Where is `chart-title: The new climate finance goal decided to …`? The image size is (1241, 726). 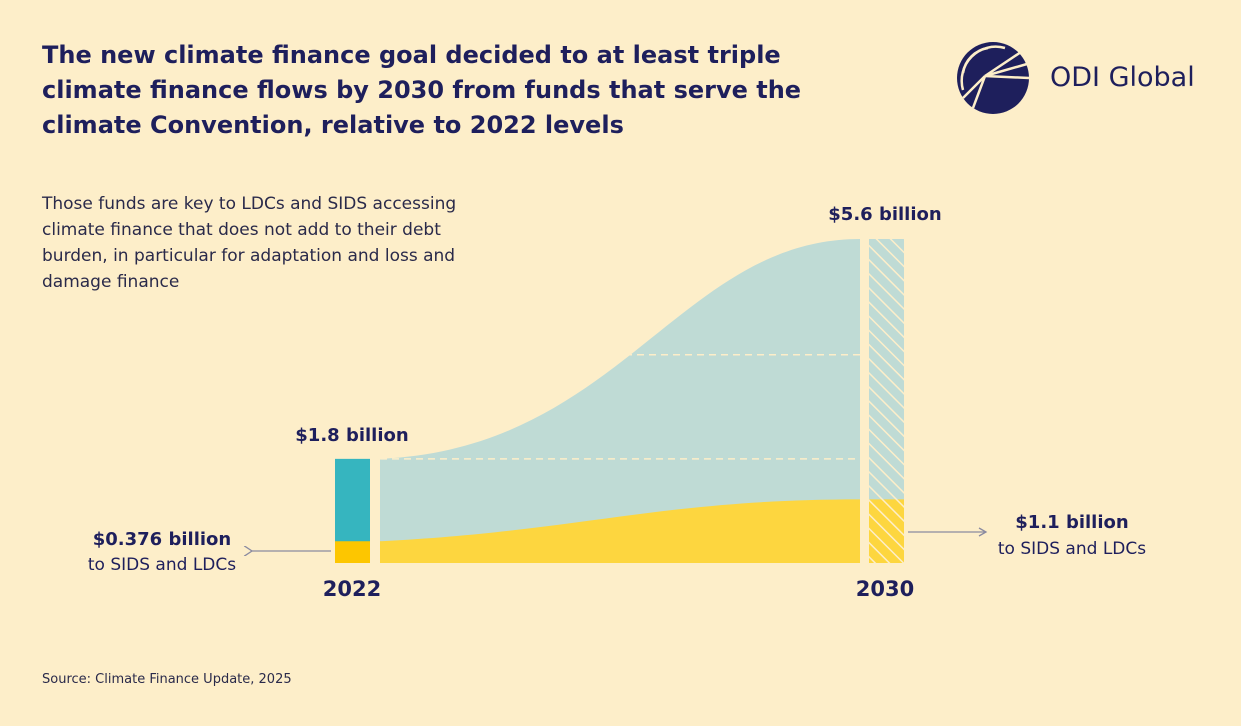
chart-title: The new climate finance goal decided to … is located at coordinates (422, 90).